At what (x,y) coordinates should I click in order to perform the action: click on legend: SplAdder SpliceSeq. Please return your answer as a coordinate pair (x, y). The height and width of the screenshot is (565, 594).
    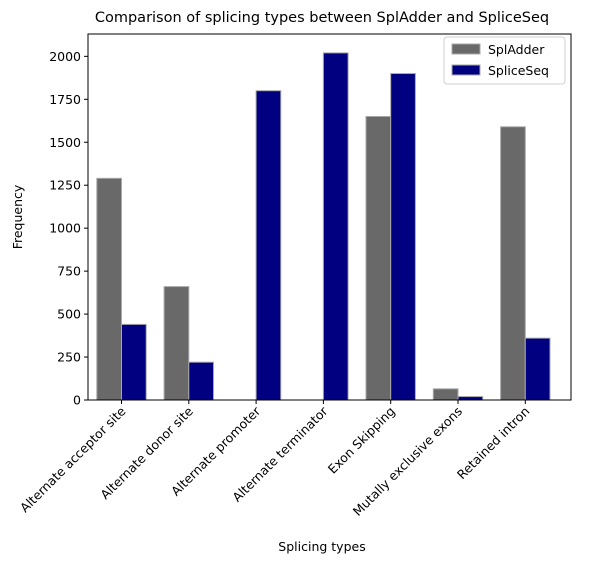
    Looking at the image, I should click on (504, 60).